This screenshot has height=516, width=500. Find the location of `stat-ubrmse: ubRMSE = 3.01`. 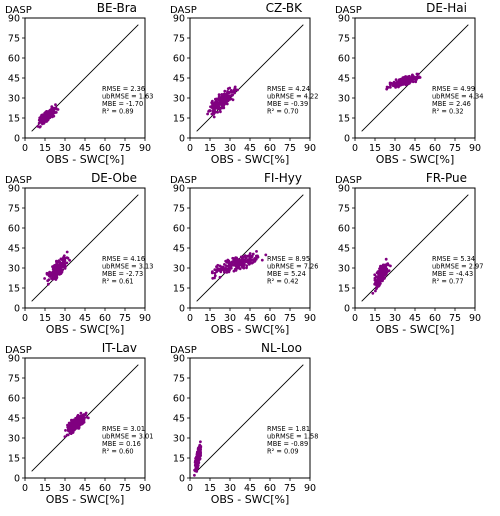

stat-ubrmse: ubRMSE = 3.01 is located at coordinates (127, 437).